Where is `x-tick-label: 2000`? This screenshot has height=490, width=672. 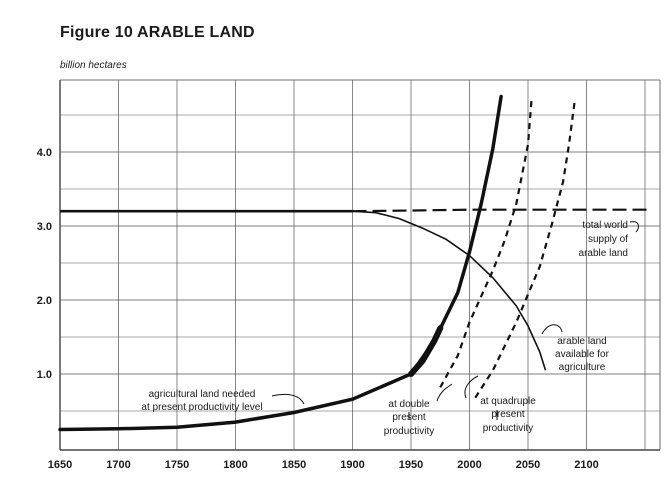 x-tick-label: 2000 is located at coordinates (469, 465).